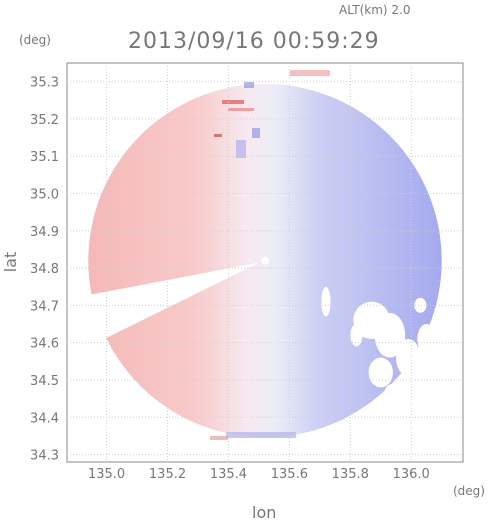 The image size is (491, 521). I want to click on x-tick-label: 135.6, so click(289, 474).